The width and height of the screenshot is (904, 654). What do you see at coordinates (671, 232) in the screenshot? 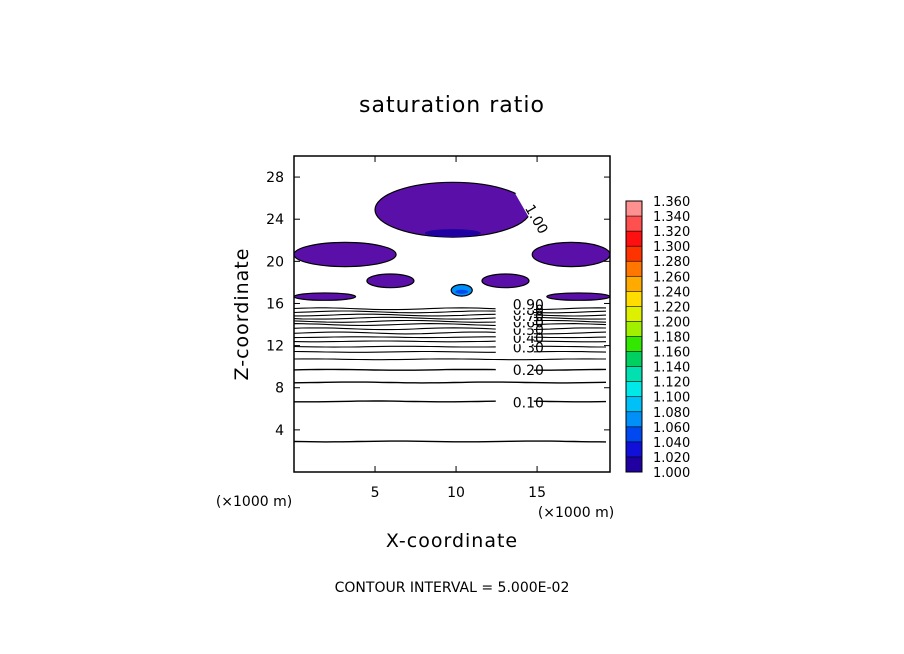
I see `colorbar-label: 1.320` at bounding box center [671, 232].